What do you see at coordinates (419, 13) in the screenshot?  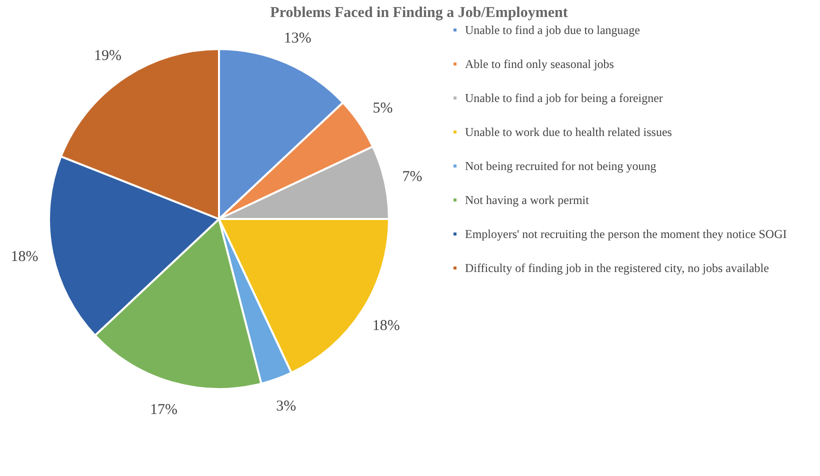 I see `chart-title: Problems Faced in Finding a Job/Employment` at bounding box center [419, 13].